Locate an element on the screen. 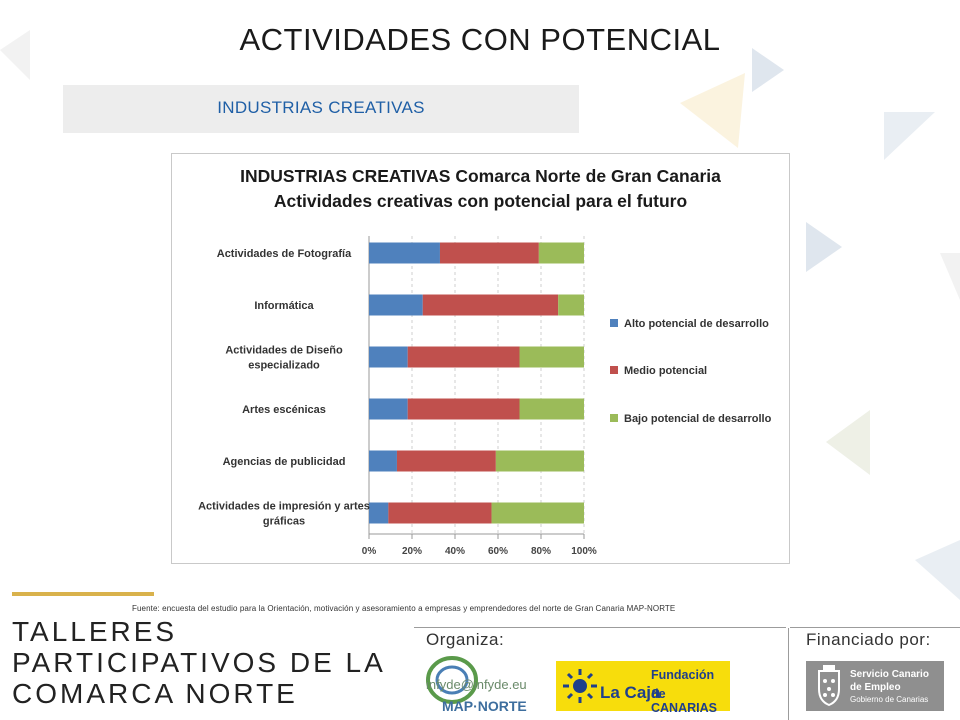 Image resolution: width=960 pixels, height=720 pixels. section-band: INDUSTRIAS CREATIVAS is located at coordinates (321, 109).